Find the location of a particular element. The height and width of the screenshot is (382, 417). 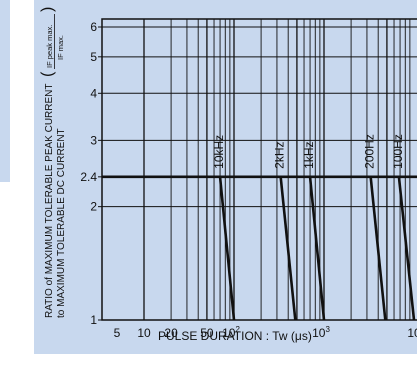

y-tick-label: 5 is located at coordinates (93, 57).